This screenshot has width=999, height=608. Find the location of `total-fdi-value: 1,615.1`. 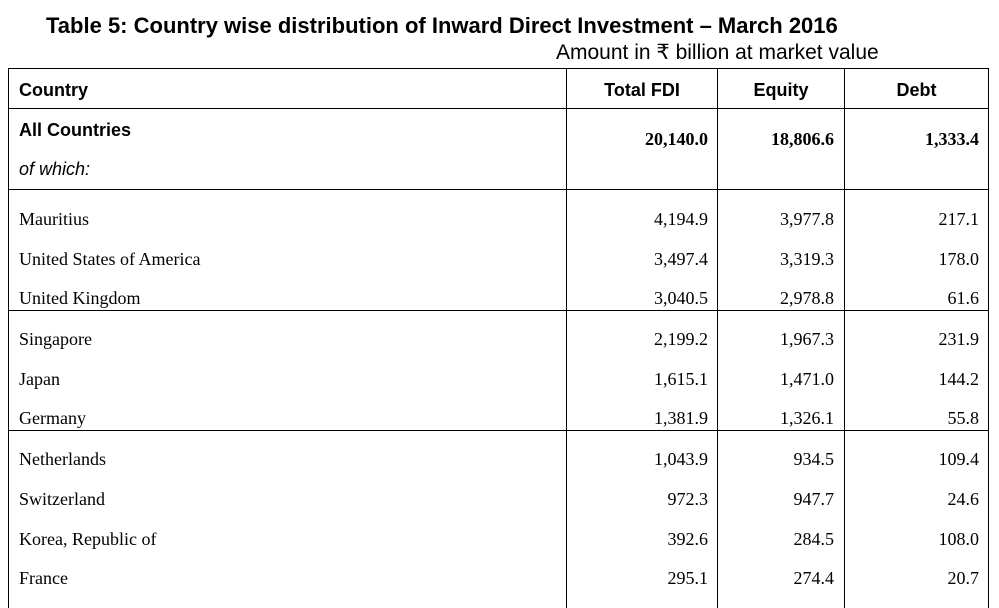

total-fdi-value: 1,615.1 is located at coordinates (681, 379).